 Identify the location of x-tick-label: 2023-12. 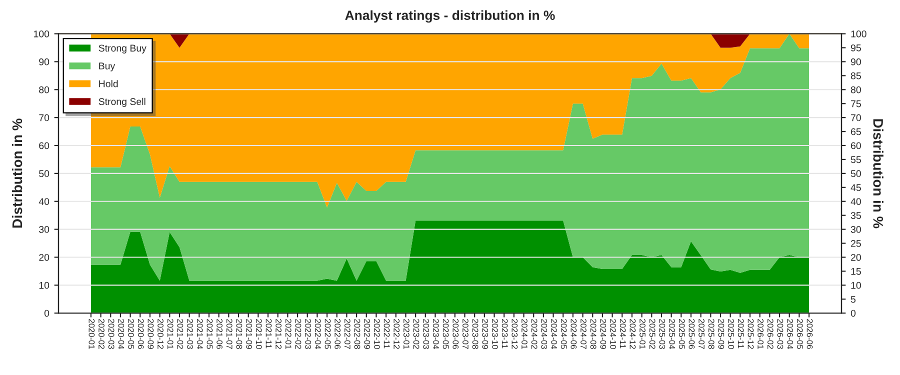
(515, 334).